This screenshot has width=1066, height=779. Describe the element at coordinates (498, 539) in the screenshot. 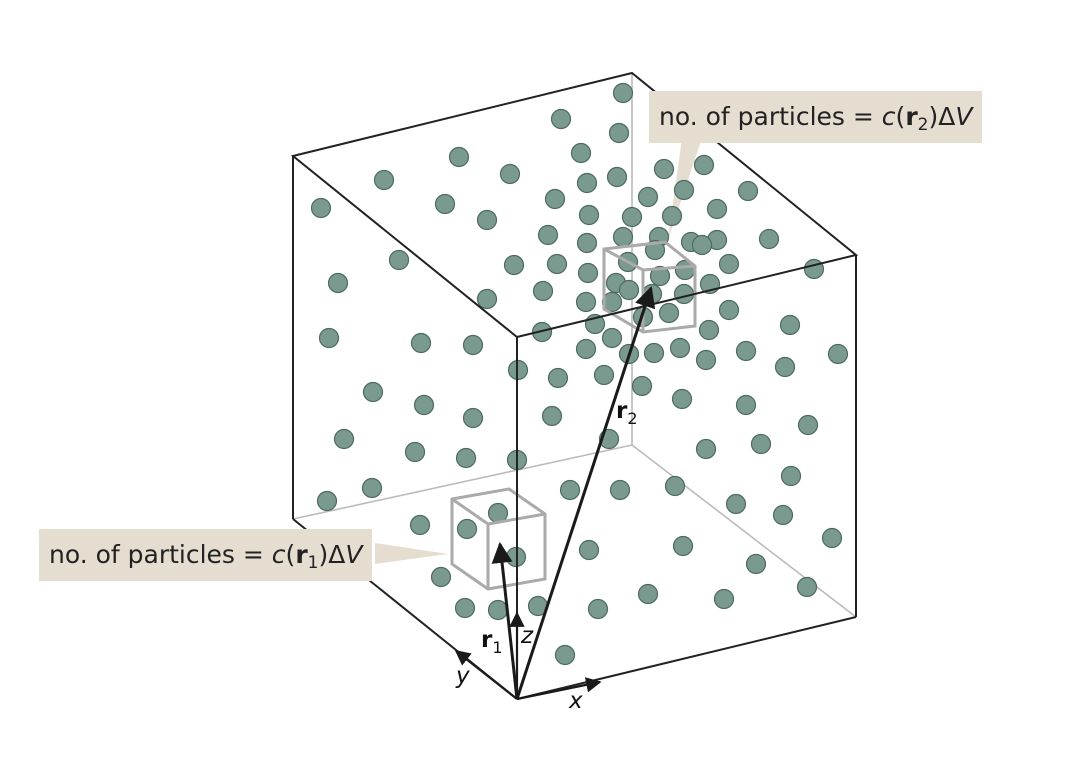

I see `volume-element-r1` at that location.